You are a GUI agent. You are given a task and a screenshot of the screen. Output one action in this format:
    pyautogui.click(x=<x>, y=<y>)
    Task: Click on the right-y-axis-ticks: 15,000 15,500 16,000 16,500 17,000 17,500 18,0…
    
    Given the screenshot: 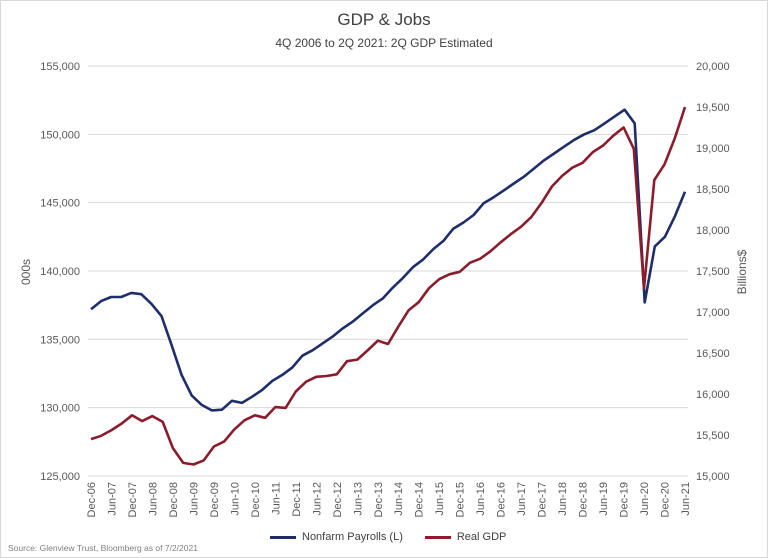 What is the action you would take?
    pyautogui.click(x=713, y=272)
    